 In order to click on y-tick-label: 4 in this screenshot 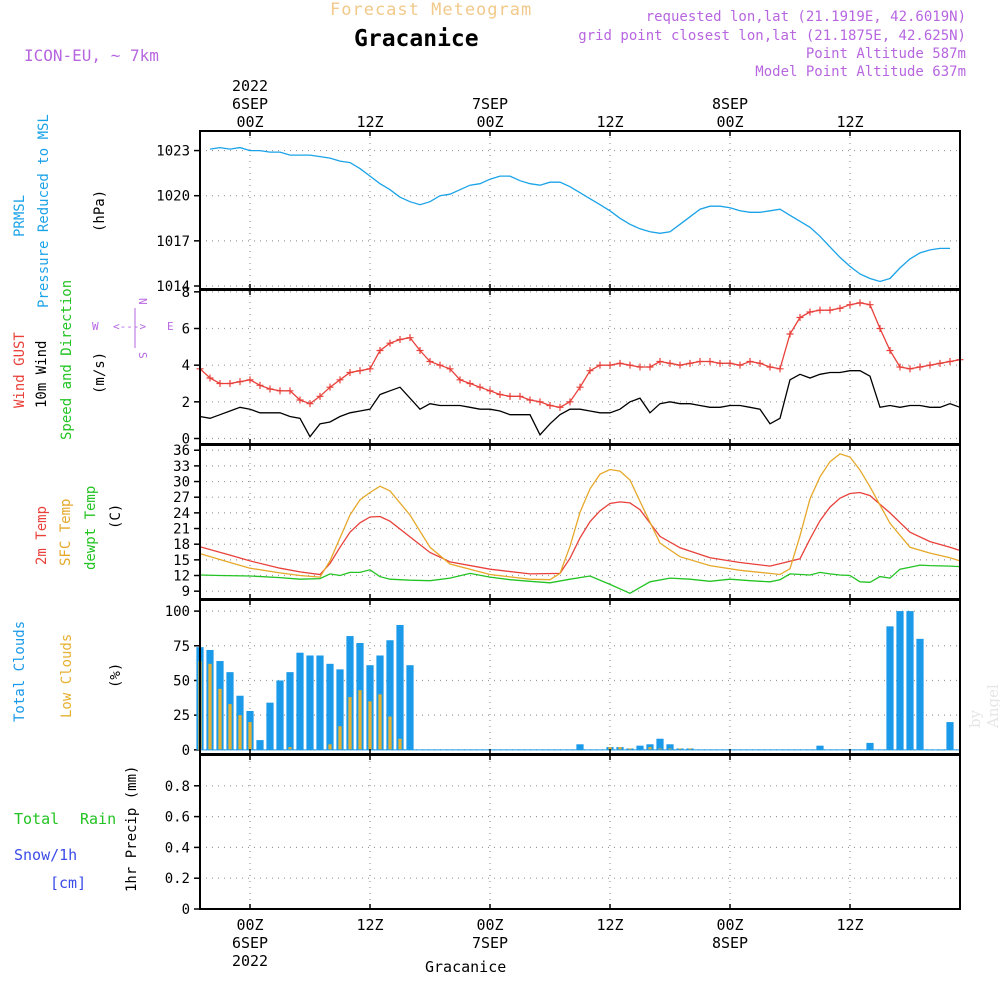, I will do `click(186, 366)`.